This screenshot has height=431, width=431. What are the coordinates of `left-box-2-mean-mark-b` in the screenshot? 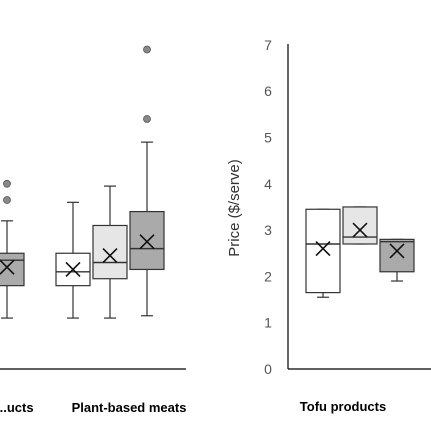 It's located at (110, 255).